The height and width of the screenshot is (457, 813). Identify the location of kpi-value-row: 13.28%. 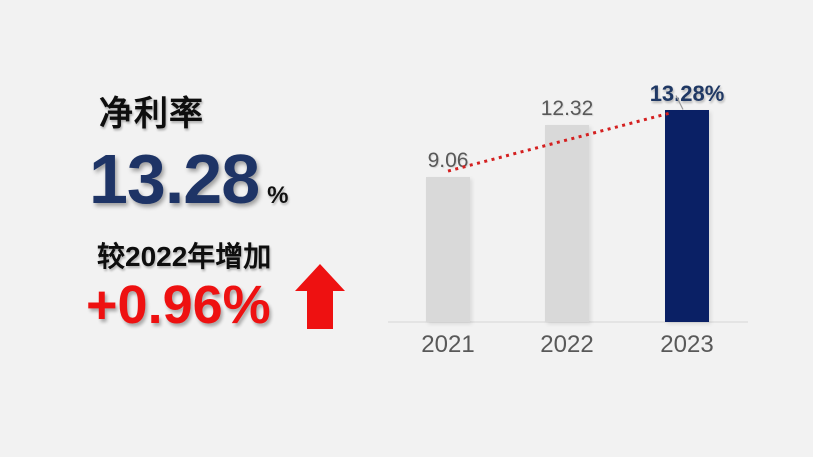
(189, 179).